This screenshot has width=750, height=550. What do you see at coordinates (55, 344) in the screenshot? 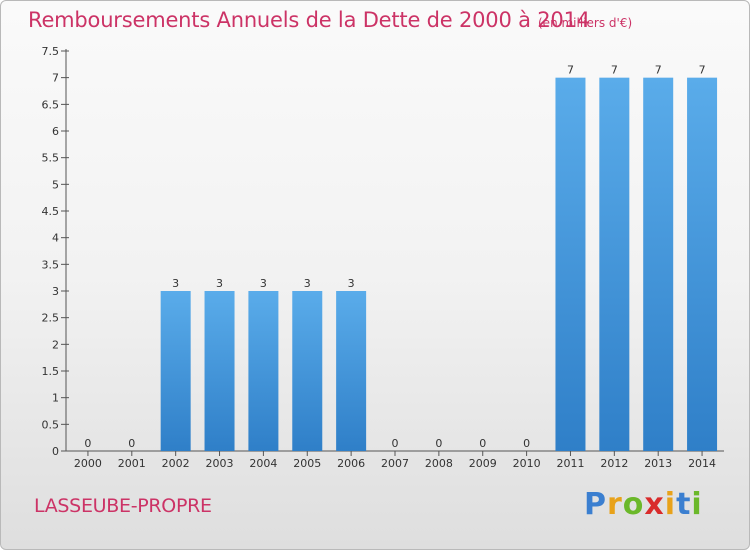
I see `y-tick-label: 2` at bounding box center [55, 344].